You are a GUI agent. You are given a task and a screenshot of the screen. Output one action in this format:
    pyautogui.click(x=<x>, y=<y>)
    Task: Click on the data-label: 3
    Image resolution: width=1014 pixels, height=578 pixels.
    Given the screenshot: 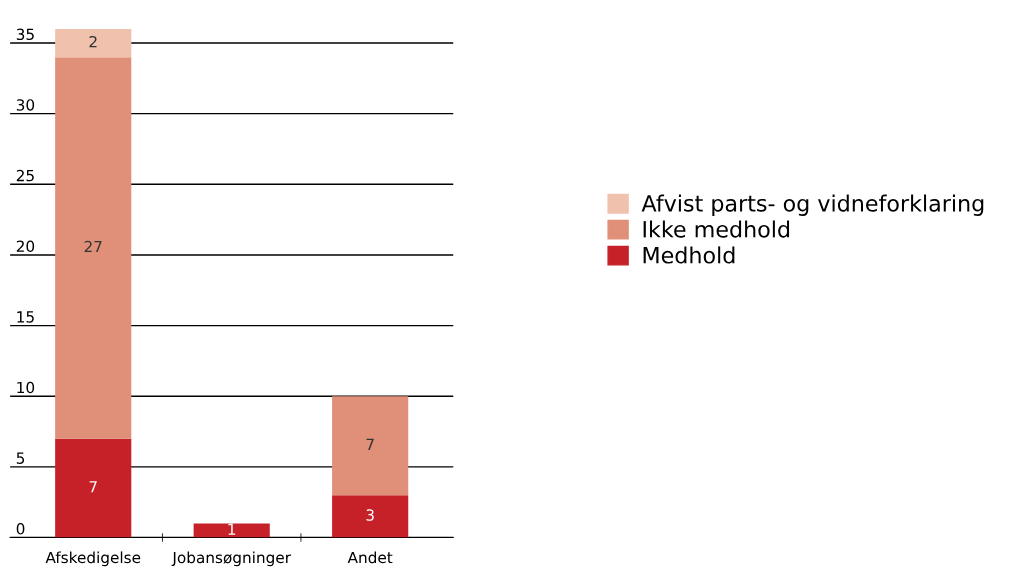 What is the action you would take?
    pyautogui.click(x=370, y=515)
    